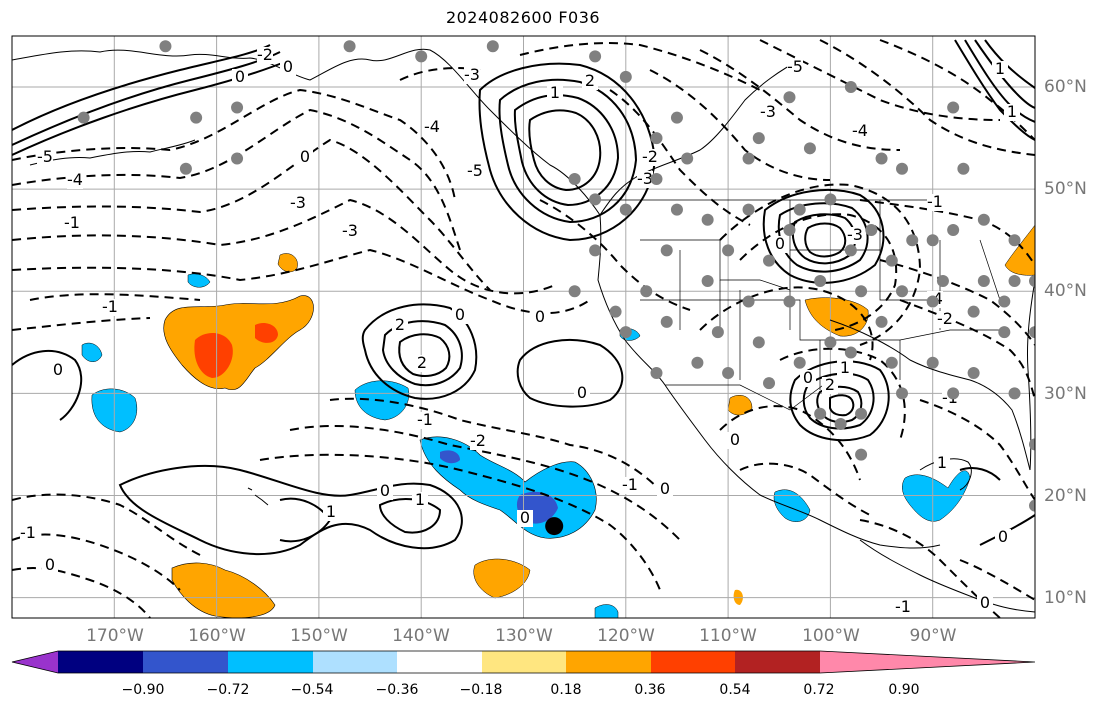 Image resolution: width=1105 pixels, height=712 pixels. What do you see at coordinates (306, 132) in the screenshot?
I see `alaska-coast` at bounding box center [306, 132].